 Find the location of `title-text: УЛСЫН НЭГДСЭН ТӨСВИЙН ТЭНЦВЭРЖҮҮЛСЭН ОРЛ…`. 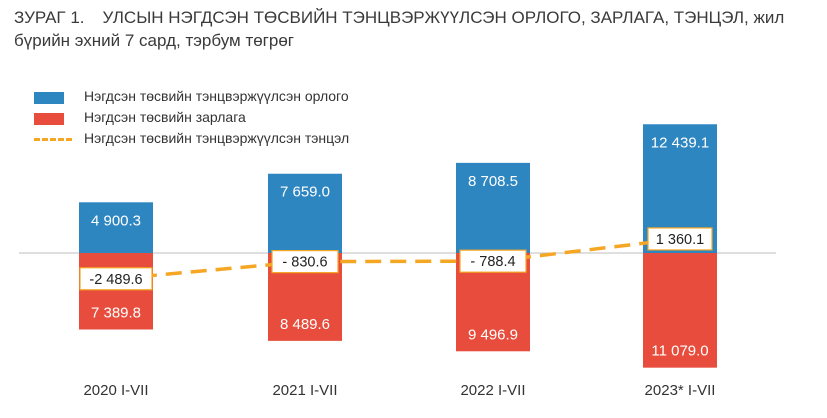

title-text: УЛСЫН НЭГДСЭН ТӨСВИЙН ТЭНЦВЭРЖҮҮЛСЭН ОРЛ… is located at coordinates (399, 29).